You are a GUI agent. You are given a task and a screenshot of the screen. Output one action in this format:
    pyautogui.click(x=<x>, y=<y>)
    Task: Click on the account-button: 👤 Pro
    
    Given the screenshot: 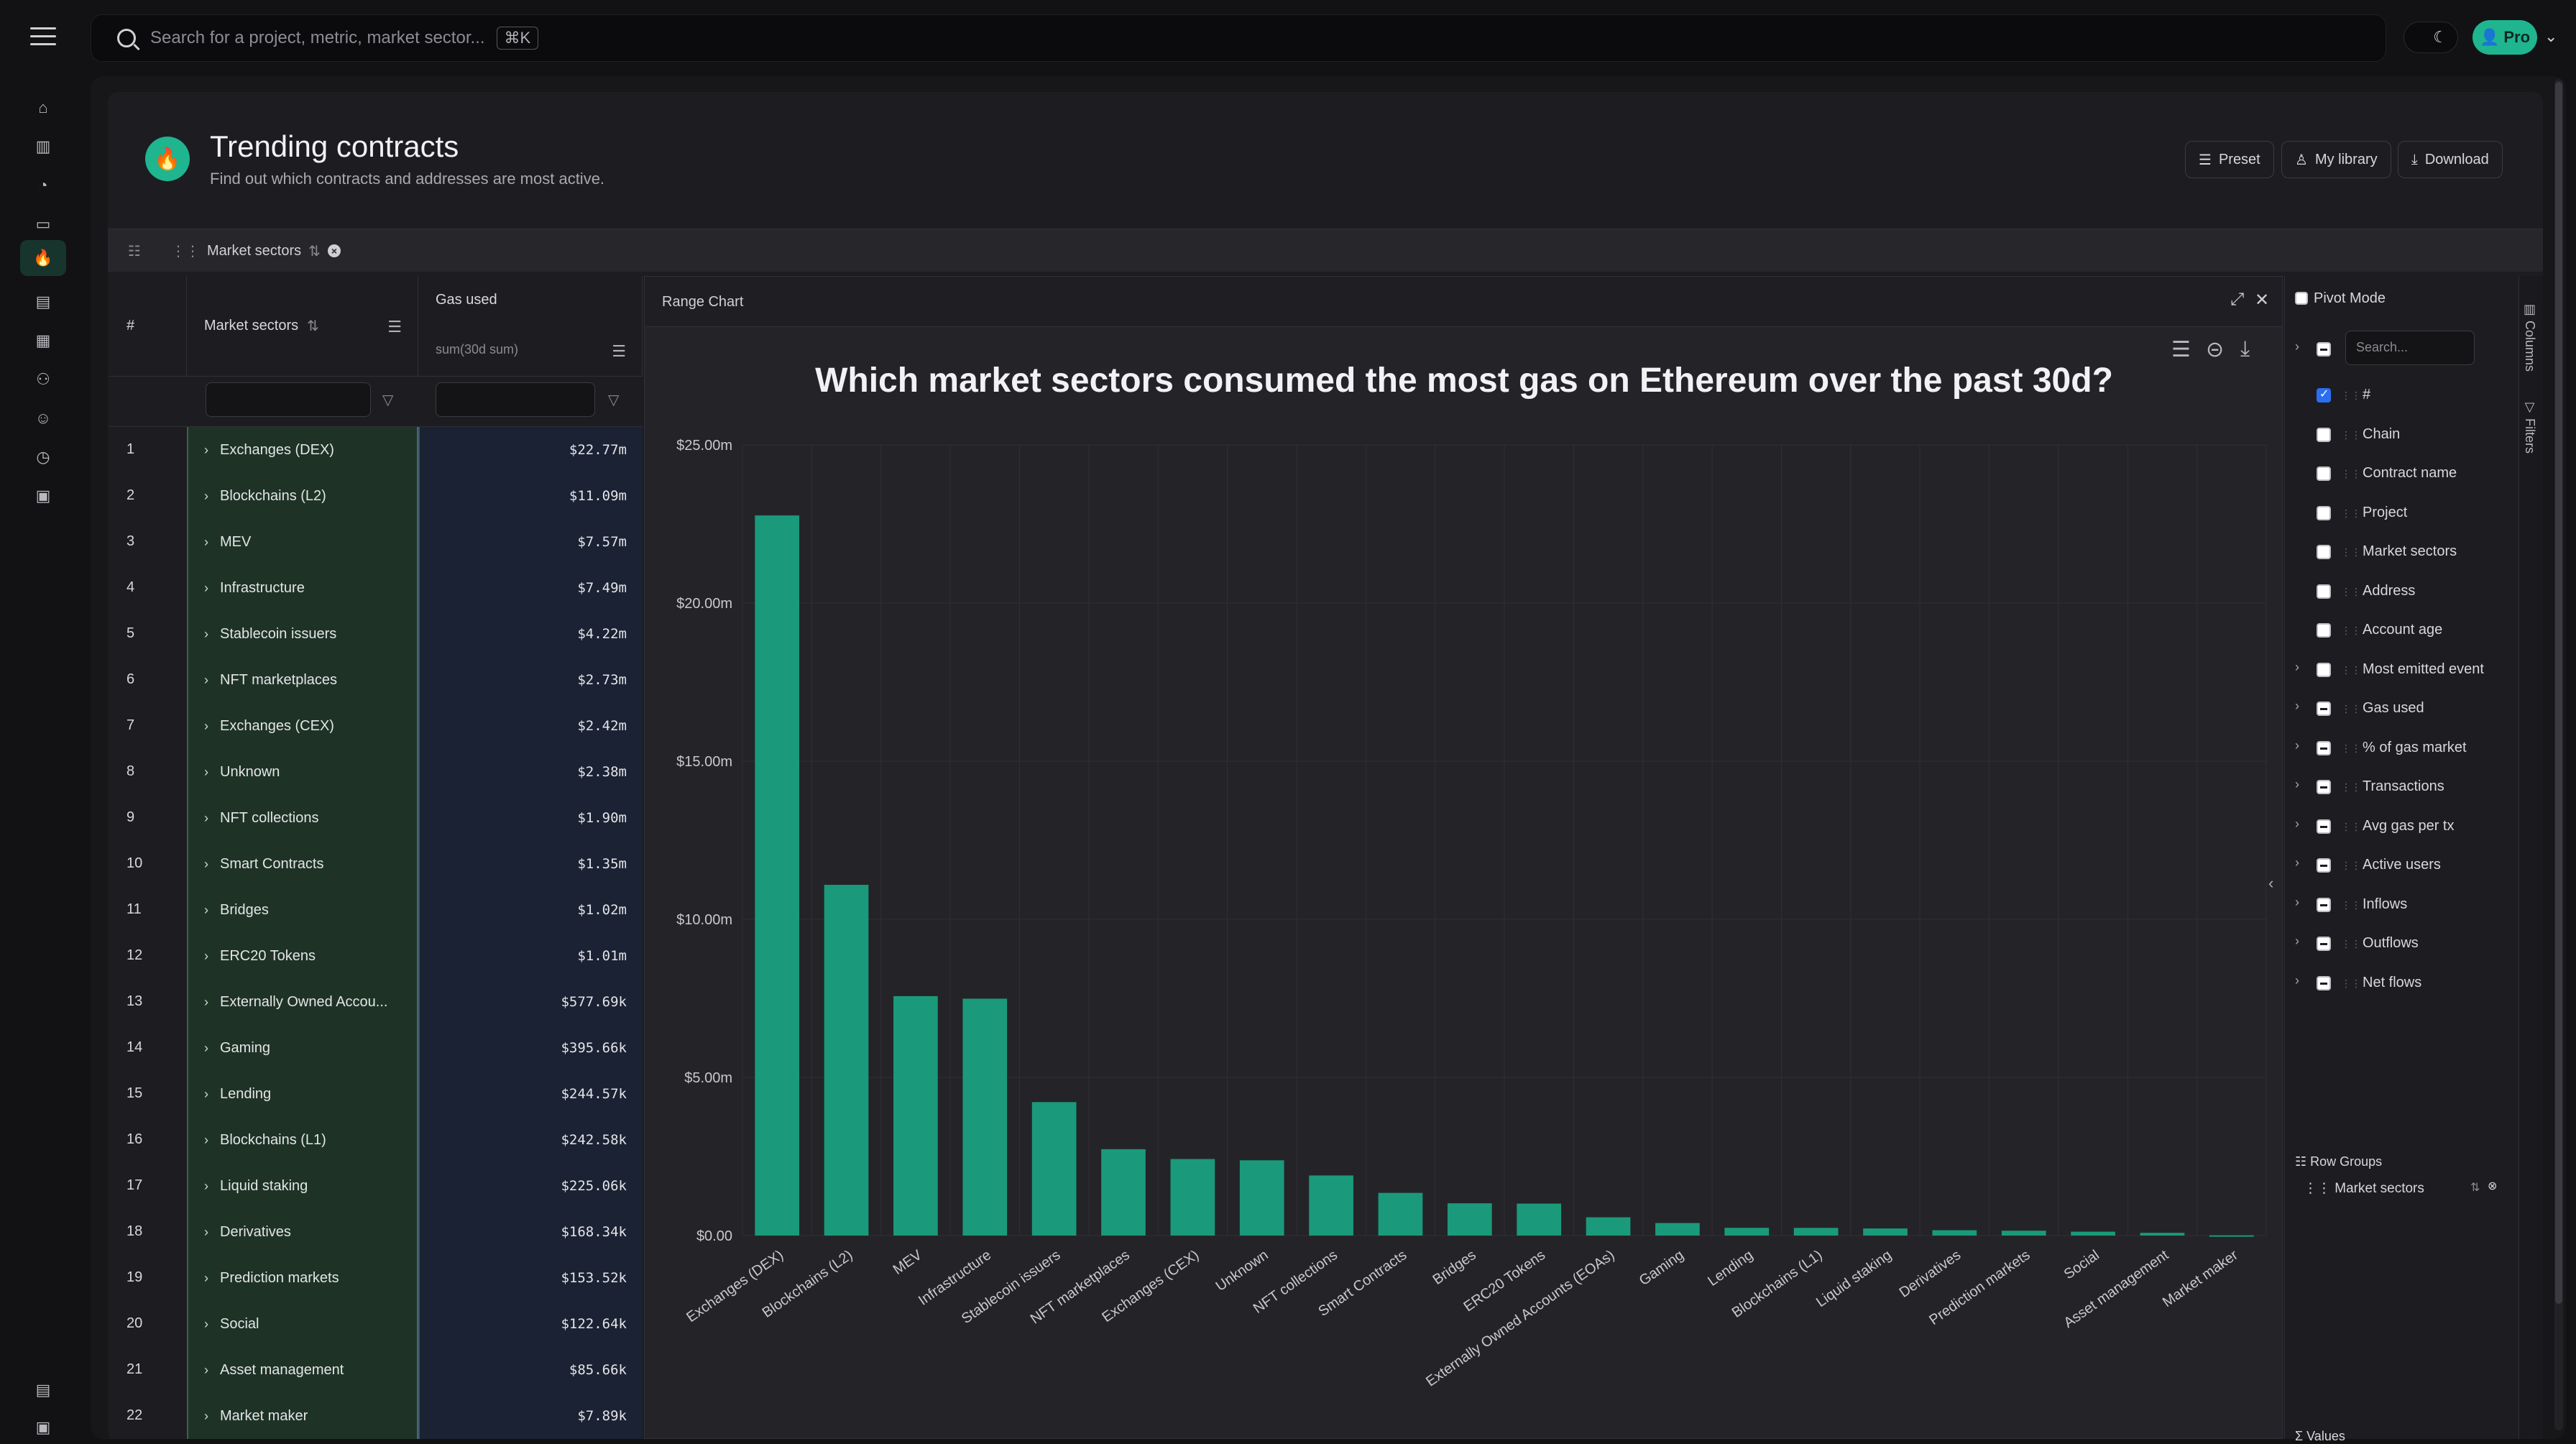 What is the action you would take?
    pyautogui.click(x=2504, y=37)
    